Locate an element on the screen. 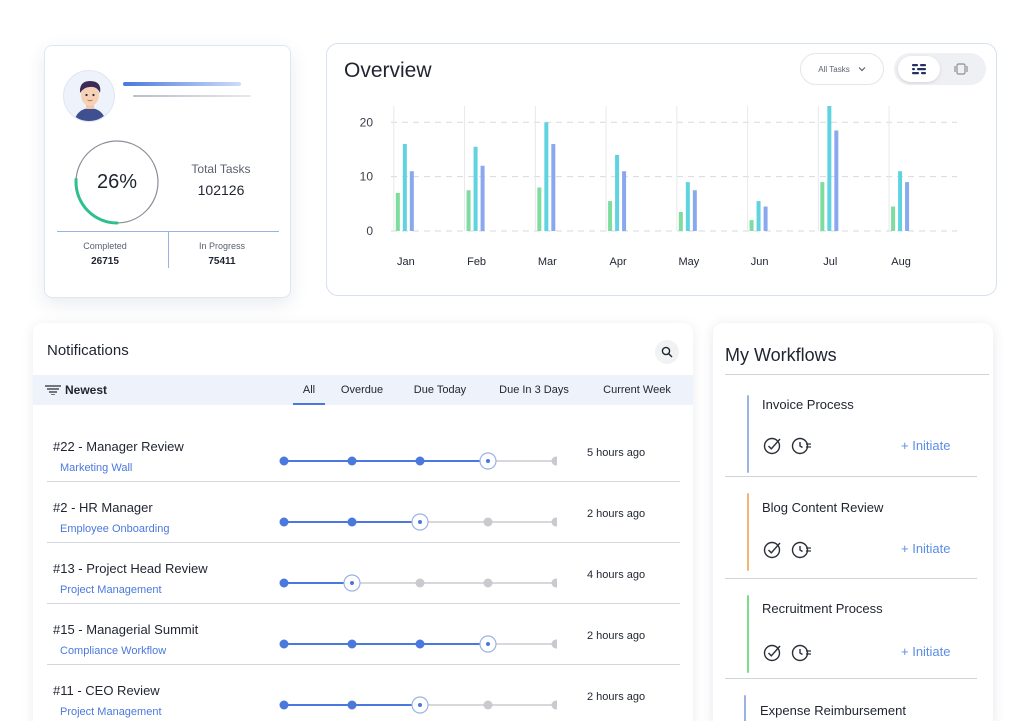 The height and width of the screenshot is (721, 1024). sort-icon is located at coordinates (53, 390).